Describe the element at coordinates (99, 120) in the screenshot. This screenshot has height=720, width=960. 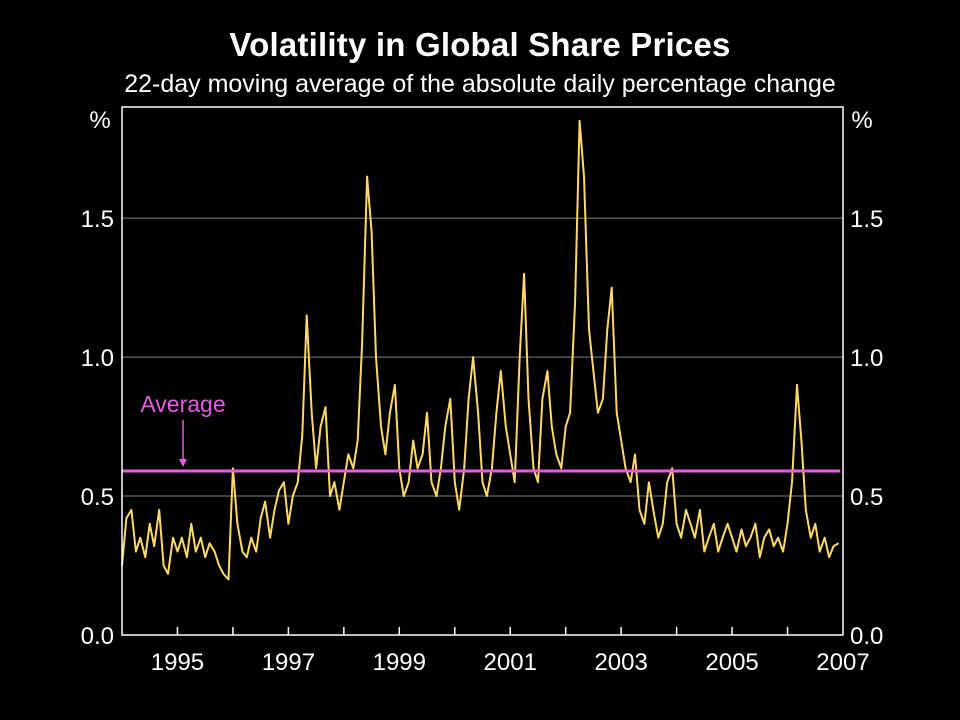
I see `y-unit-left: %` at that location.